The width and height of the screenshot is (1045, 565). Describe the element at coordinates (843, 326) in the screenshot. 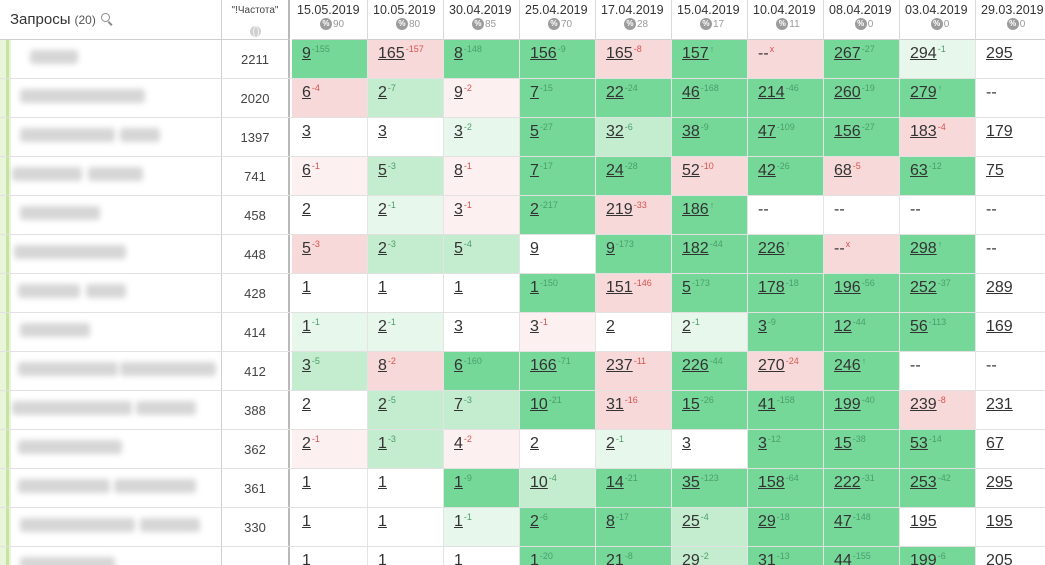

I see `position-value: 12` at that location.